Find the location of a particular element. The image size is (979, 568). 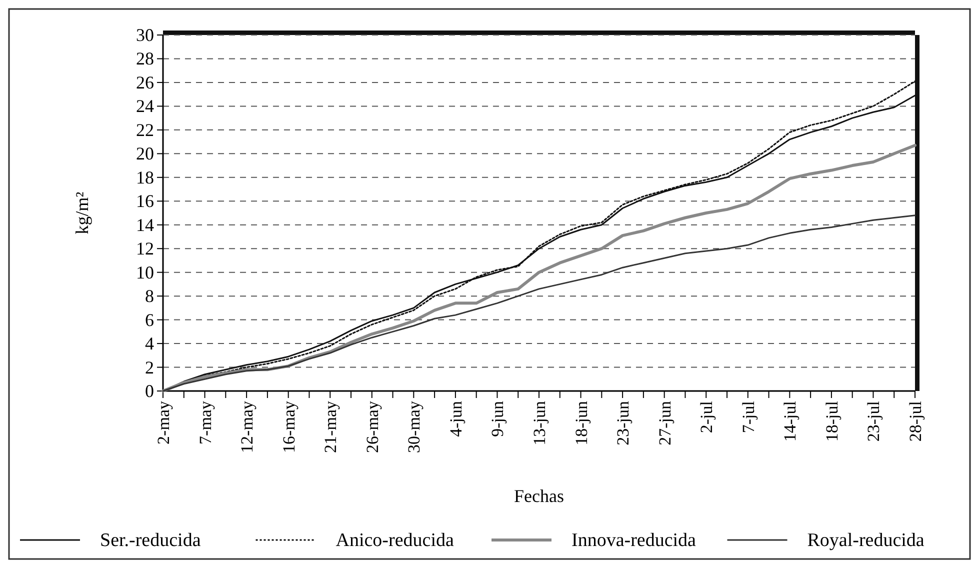

x-tick-label: 28-jul is located at coordinates (915, 421).